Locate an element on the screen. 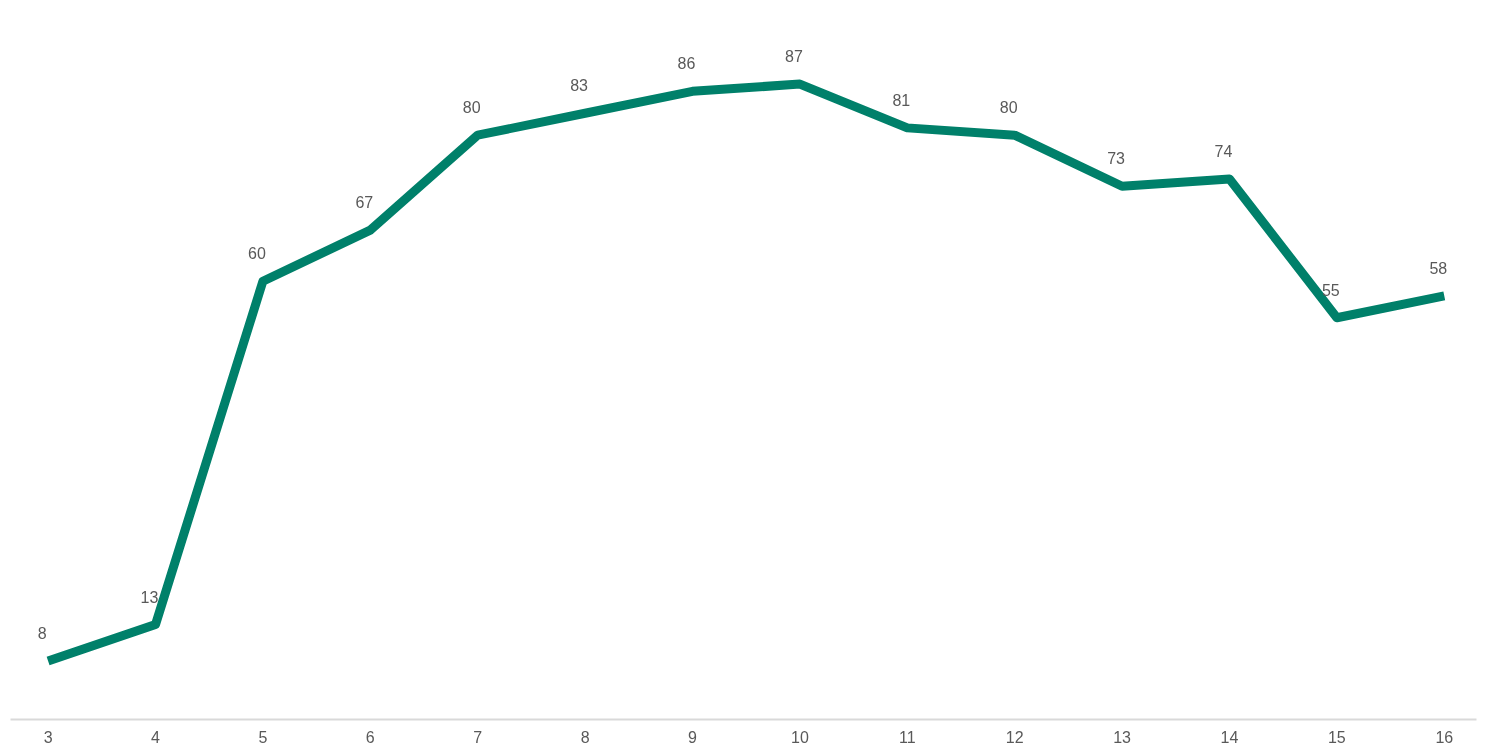 This screenshot has width=1486, height=745. x-tick-label: 7 is located at coordinates (478, 736).